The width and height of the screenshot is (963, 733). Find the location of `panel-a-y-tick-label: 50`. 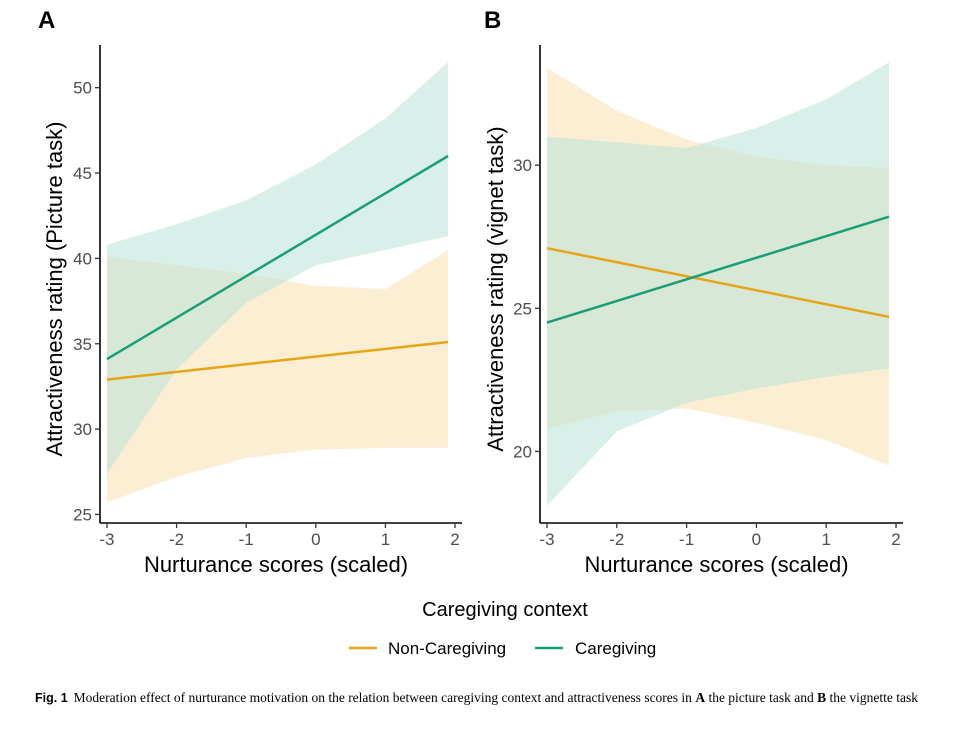

panel-a-y-tick-label: 50 is located at coordinates (82, 88).